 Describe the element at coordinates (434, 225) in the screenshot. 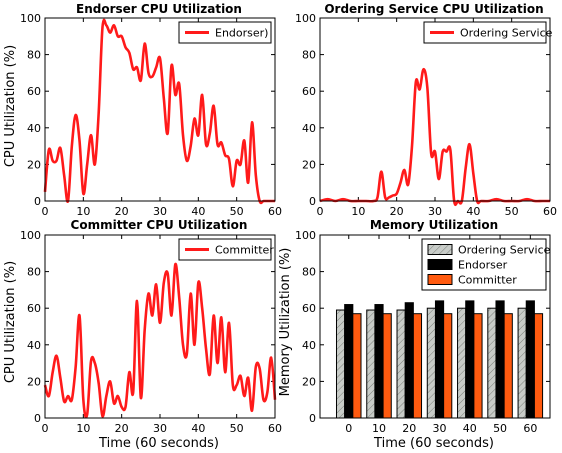

I see `chart-title: Memory Utilization` at that location.